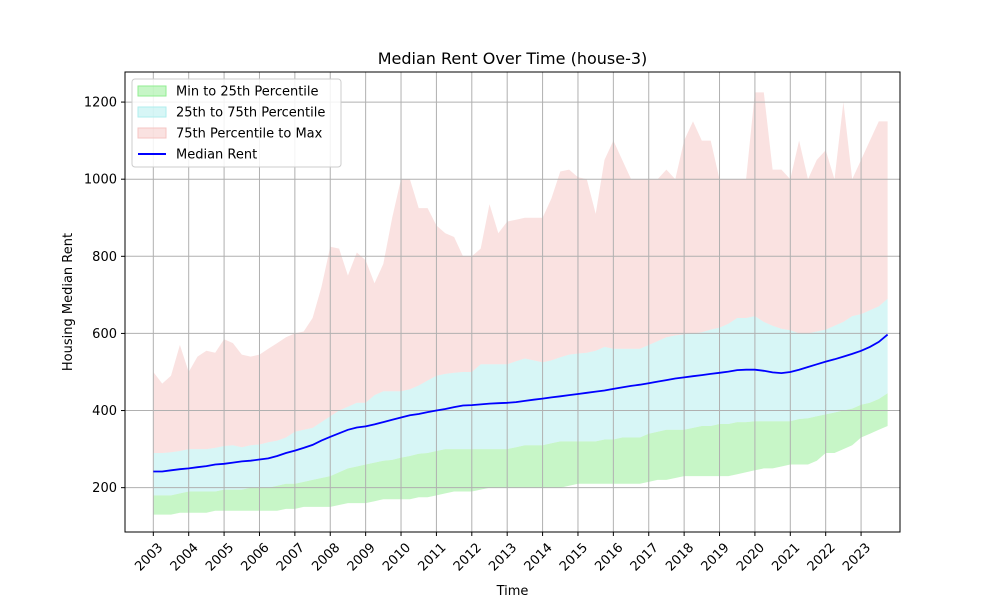 This screenshot has height=600, width=1000. Describe the element at coordinates (520, 454) in the screenshot. I see `band-min-to-25th` at that location.